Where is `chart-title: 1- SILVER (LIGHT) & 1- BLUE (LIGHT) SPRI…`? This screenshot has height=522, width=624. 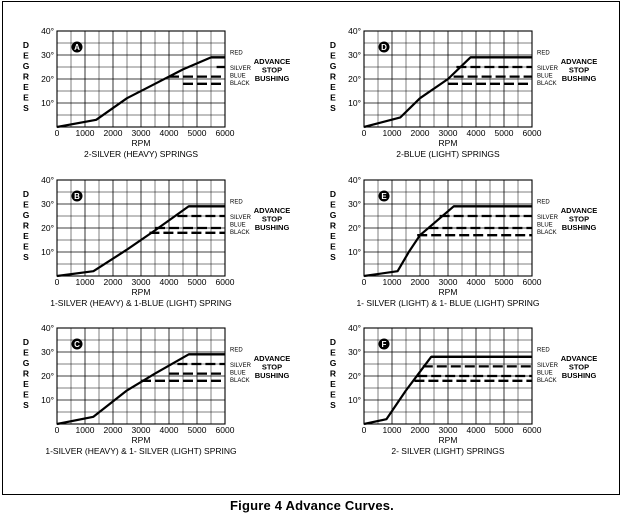 chart-title: 1- SILVER (LIGHT) & 1- BLUE (LIGHT) SPRI… is located at coordinates (447, 303).